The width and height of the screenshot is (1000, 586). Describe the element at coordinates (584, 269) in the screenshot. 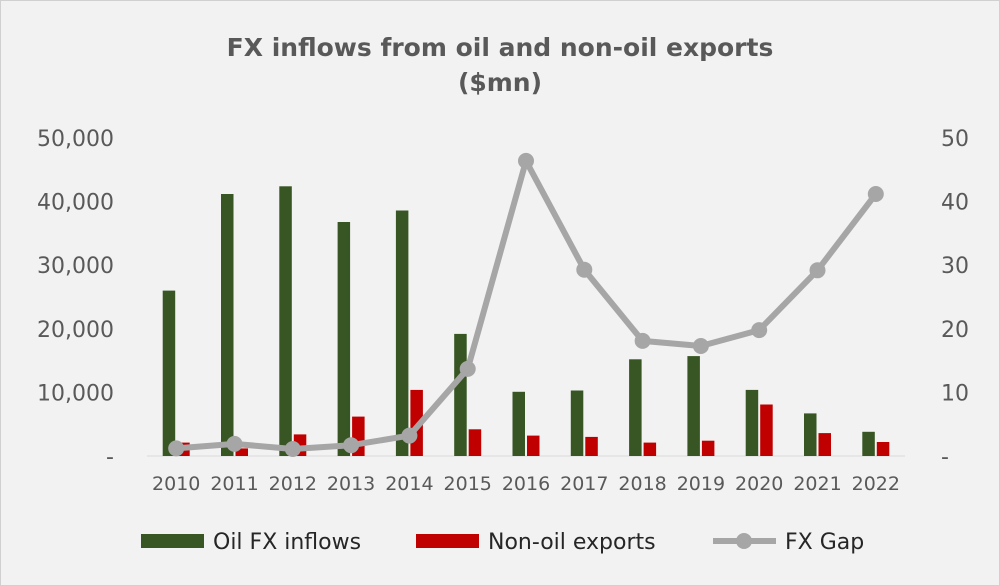

I see `fx-gap-point-2017` at that location.